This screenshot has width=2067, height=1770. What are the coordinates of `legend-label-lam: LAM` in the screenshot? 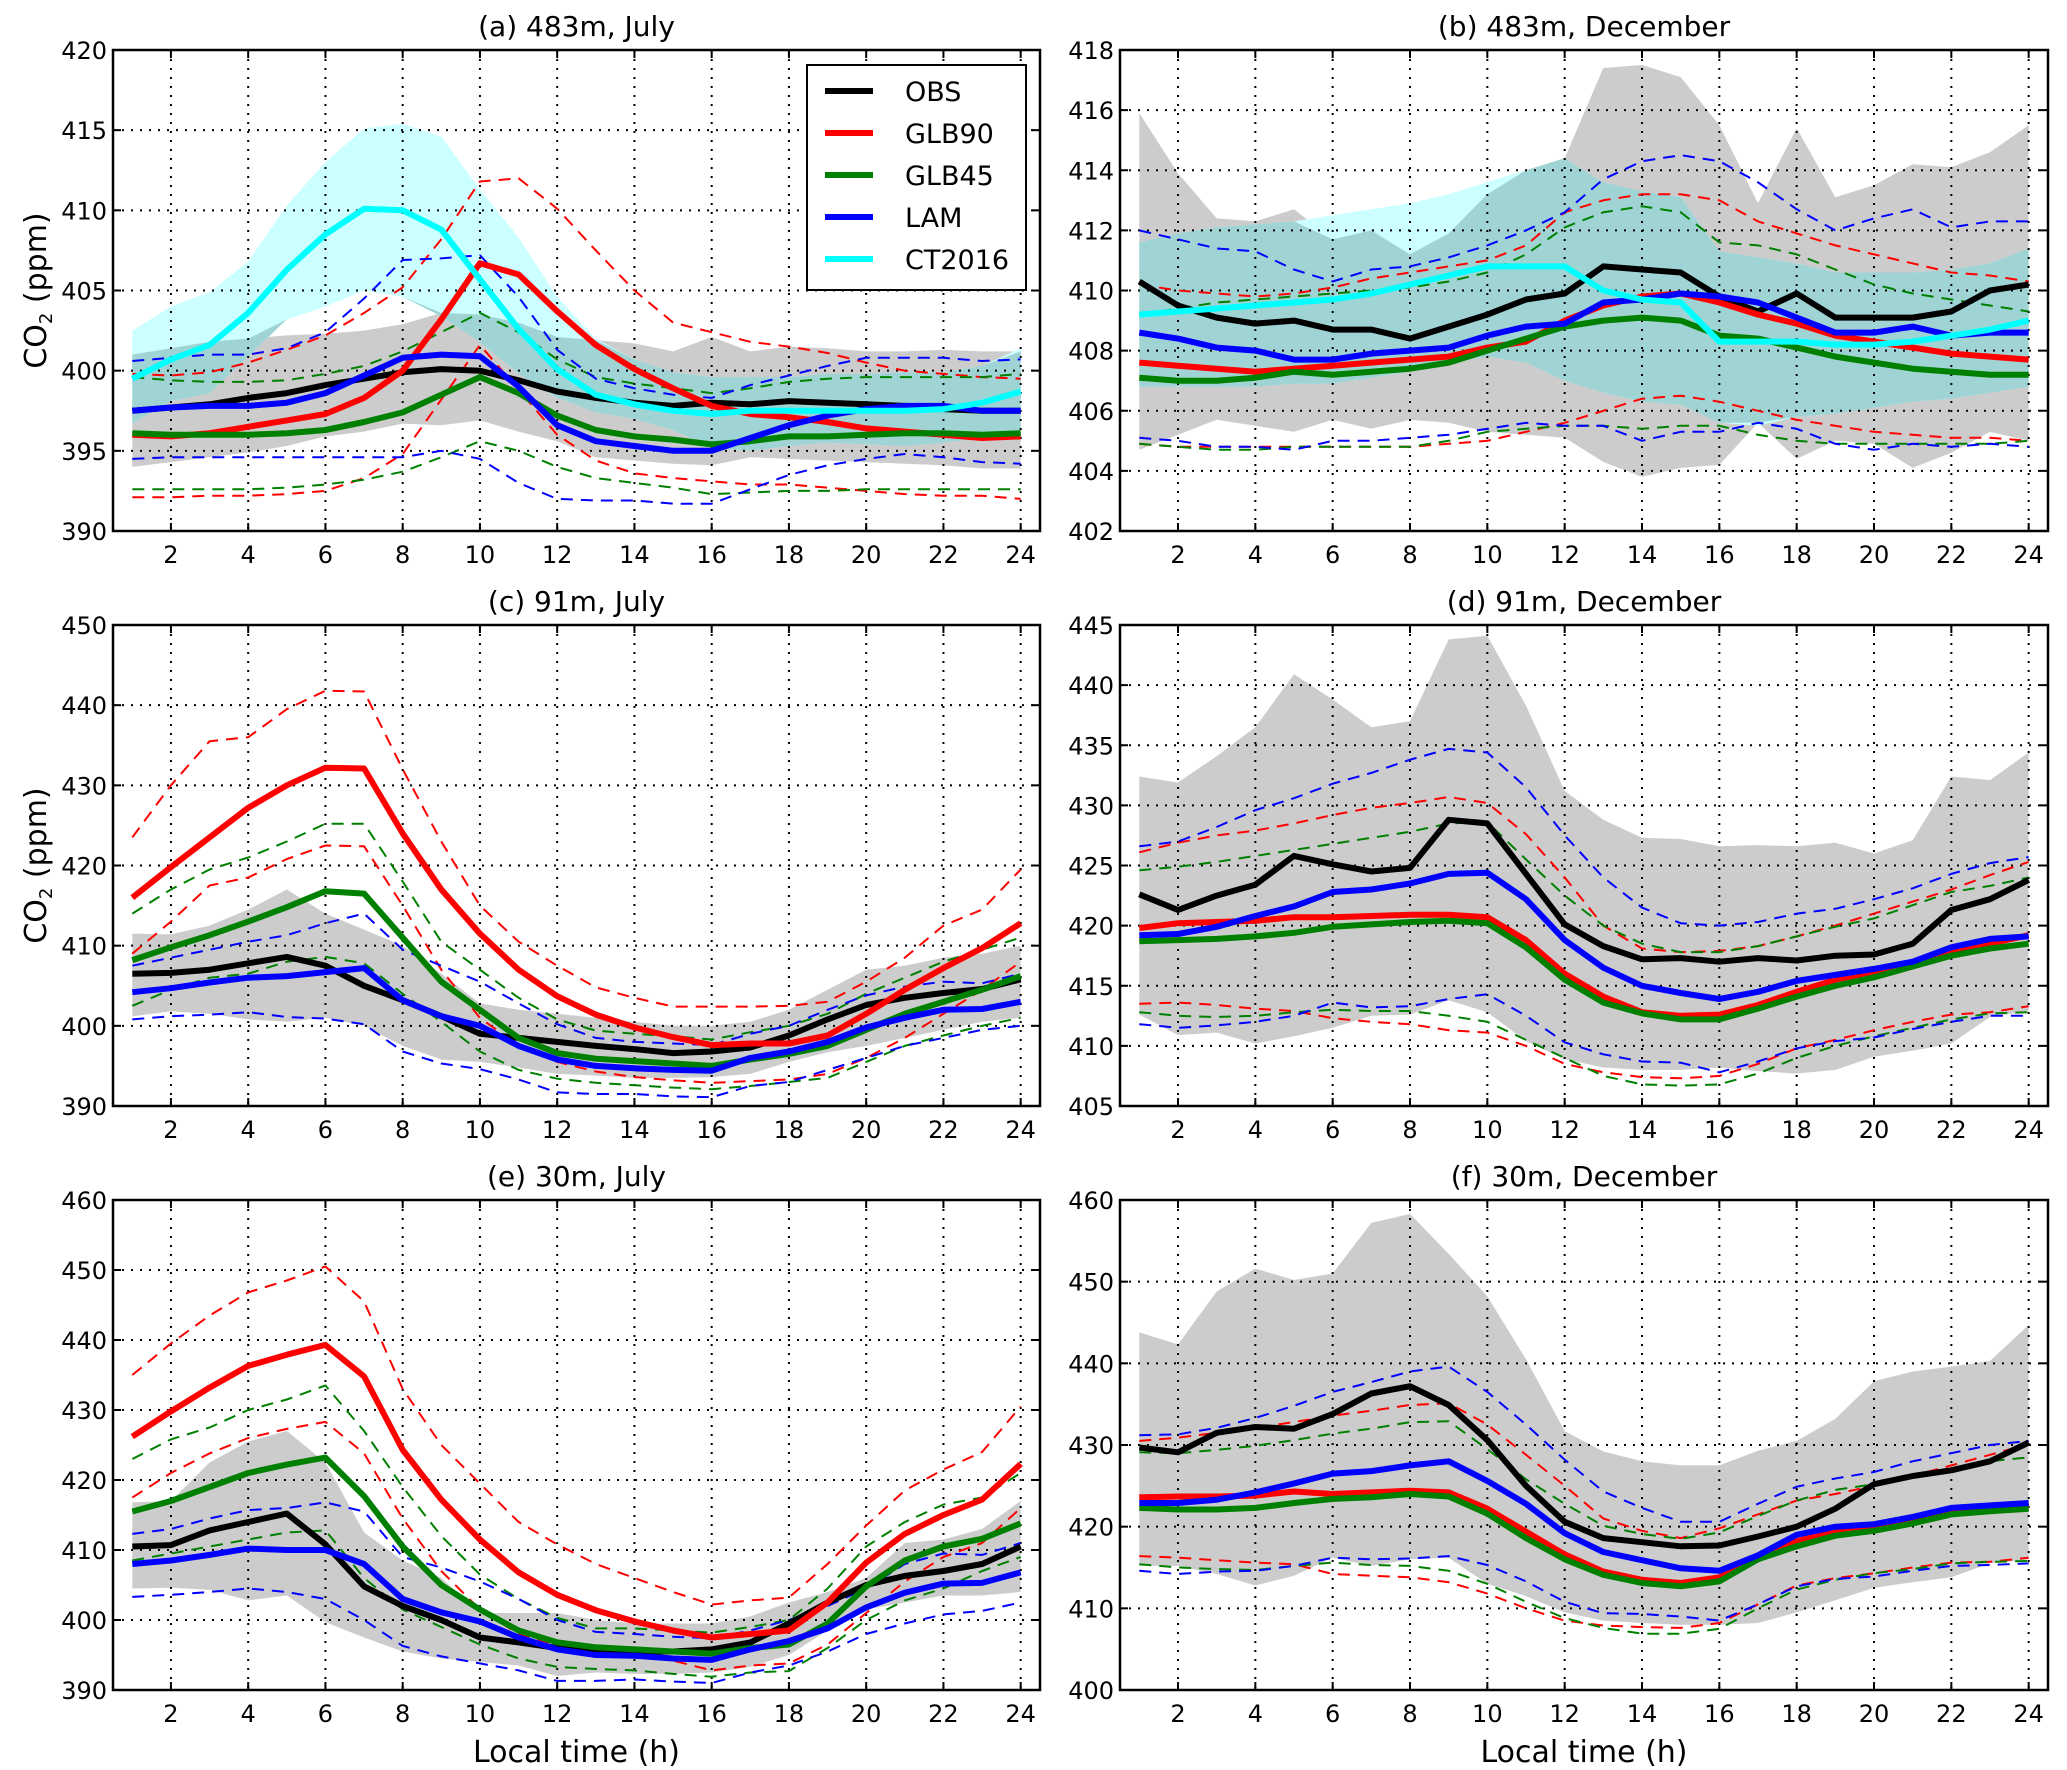 It's located at (933, 218).